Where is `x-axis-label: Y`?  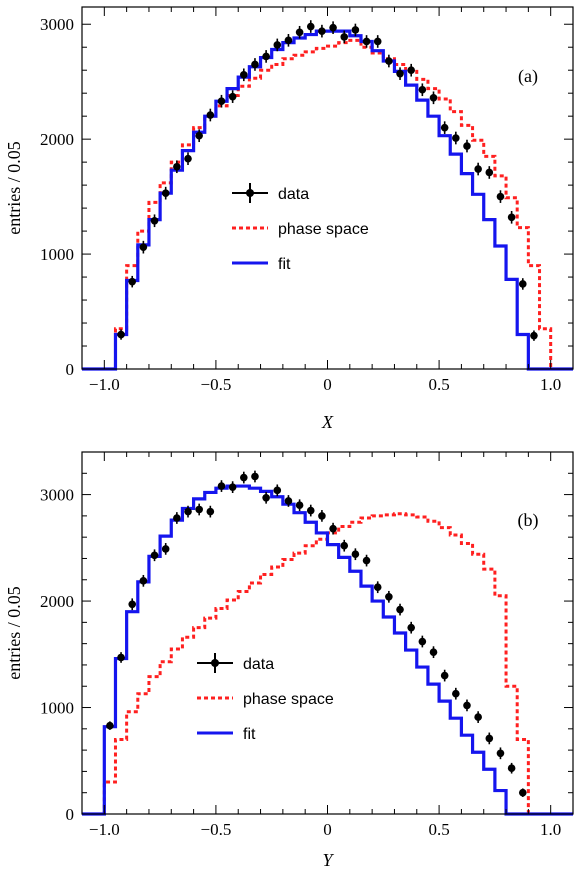
x-axis-label: Y is located at coordinates (328, 860).